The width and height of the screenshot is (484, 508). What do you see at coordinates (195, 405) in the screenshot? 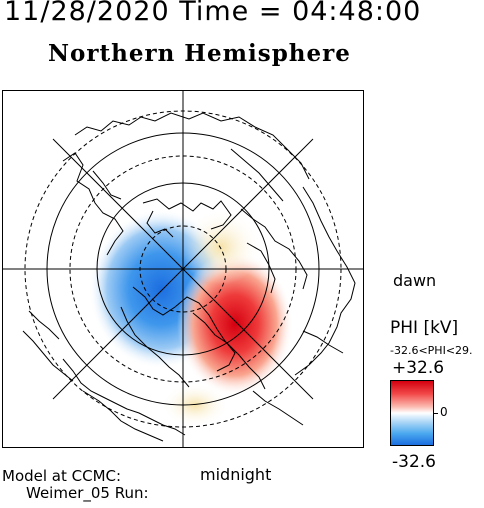
I see `weak-positive-region-night` at bounding box center [195, 405].